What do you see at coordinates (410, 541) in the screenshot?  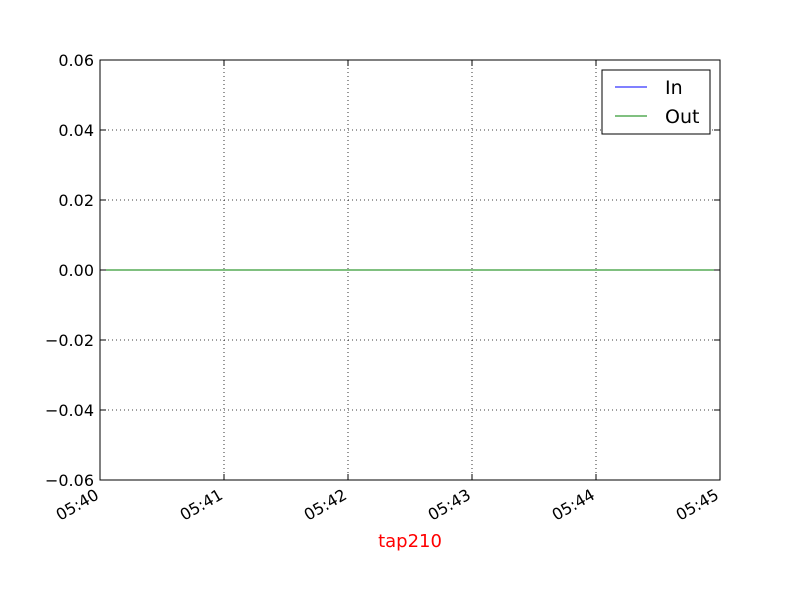 I see `x-axis-label: tap210` at bounding box center [410, 541].